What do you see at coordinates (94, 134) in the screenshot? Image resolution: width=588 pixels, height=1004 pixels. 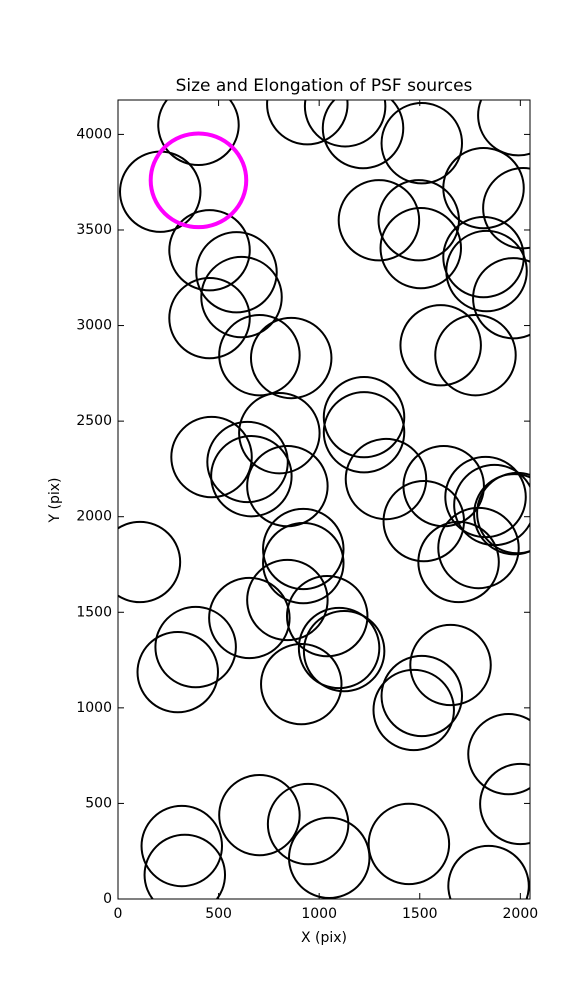 I see `y-tick-label: 4000` at bounding box center [94, 134].